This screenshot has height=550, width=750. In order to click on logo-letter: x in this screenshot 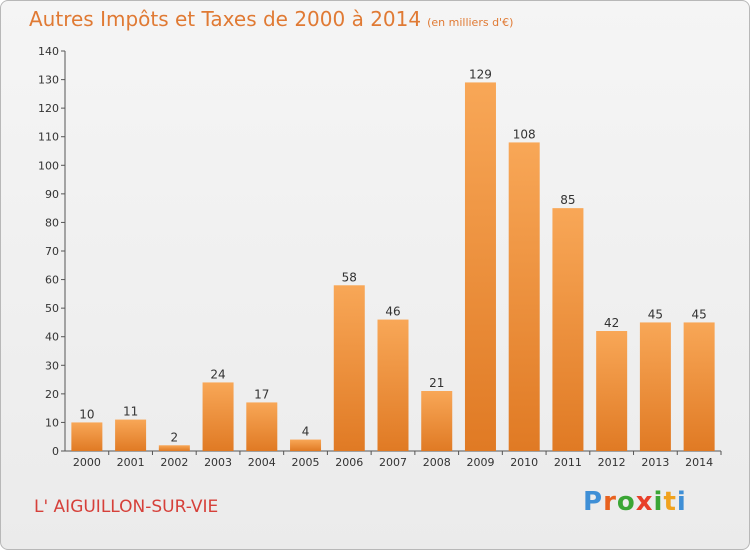, I will do `click(644, 502)`.